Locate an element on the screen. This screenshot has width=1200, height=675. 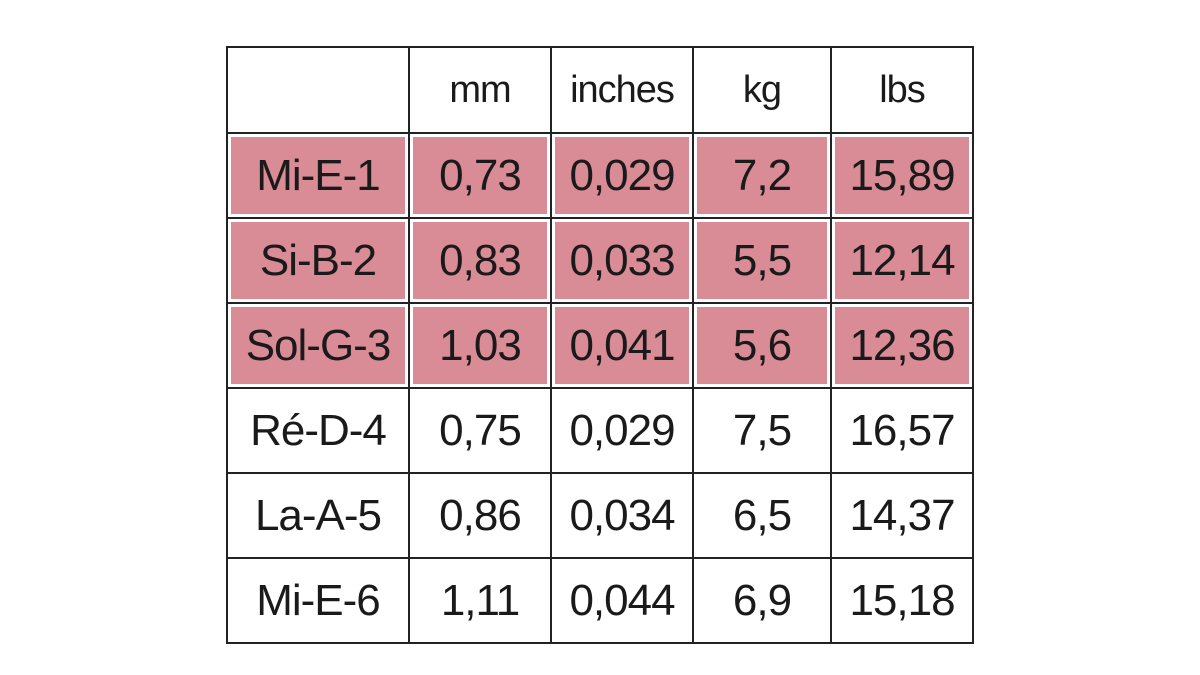
value-lbs: 12,36 is located at coordinates (902, 345).